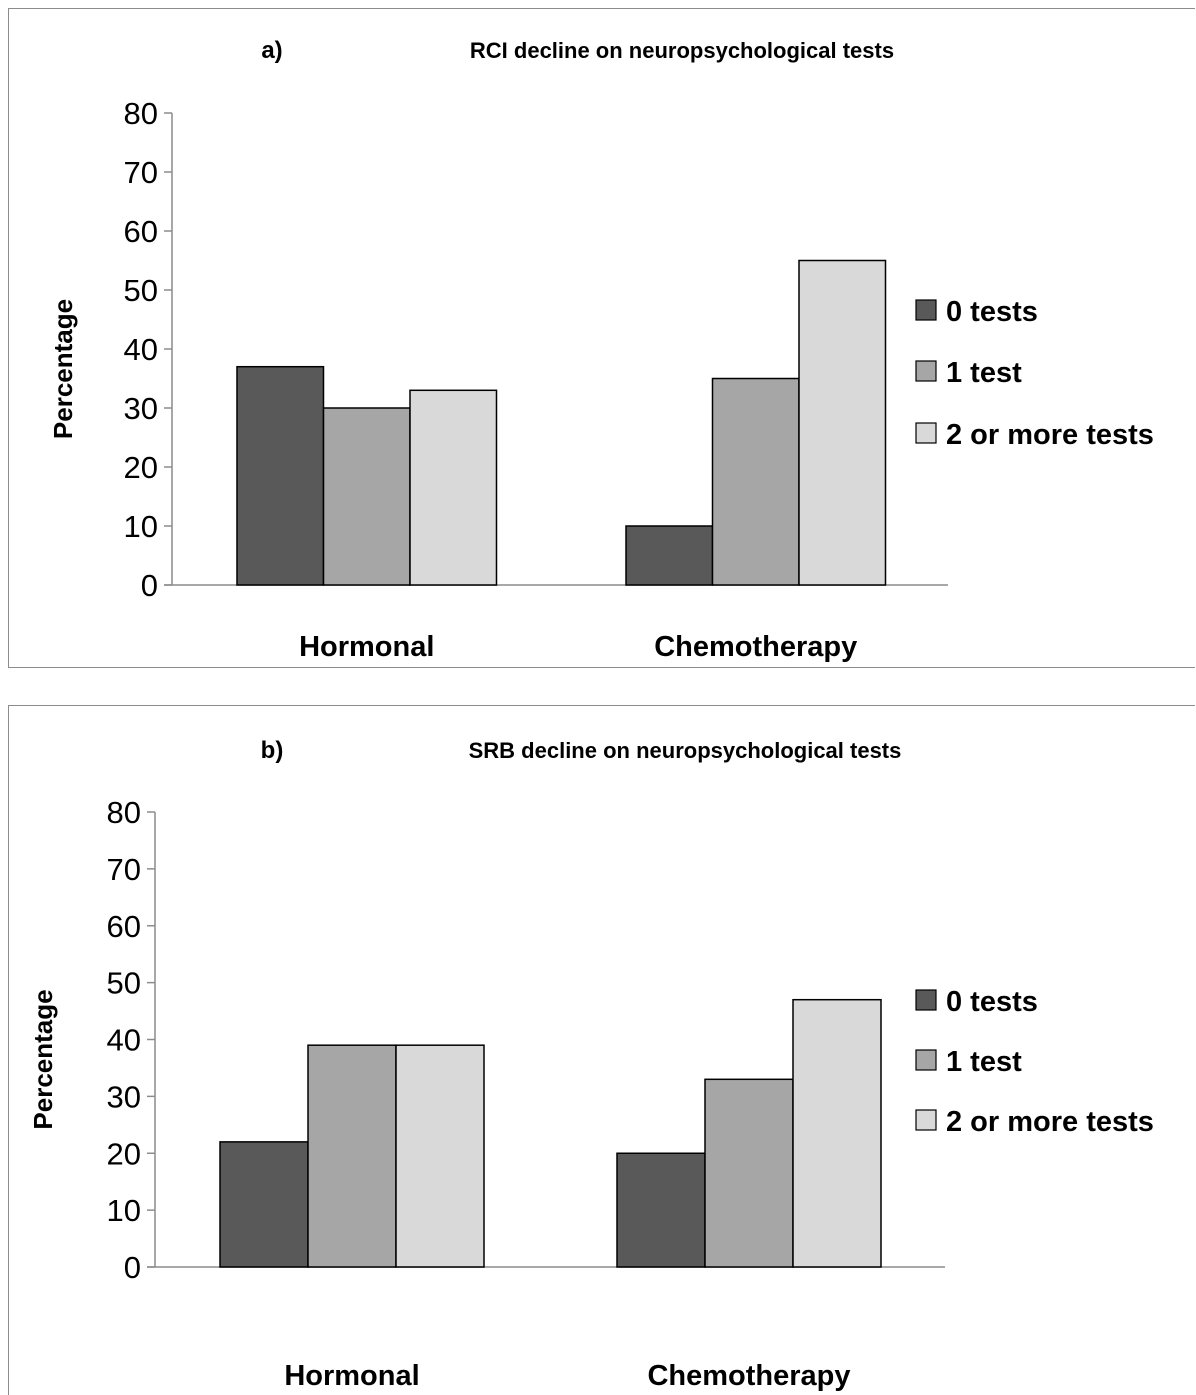 The height and width of the screenshot is (1395, 1196). I want to click on chart-title: RCI decline on neuropsychological tests, so click(682, 50).